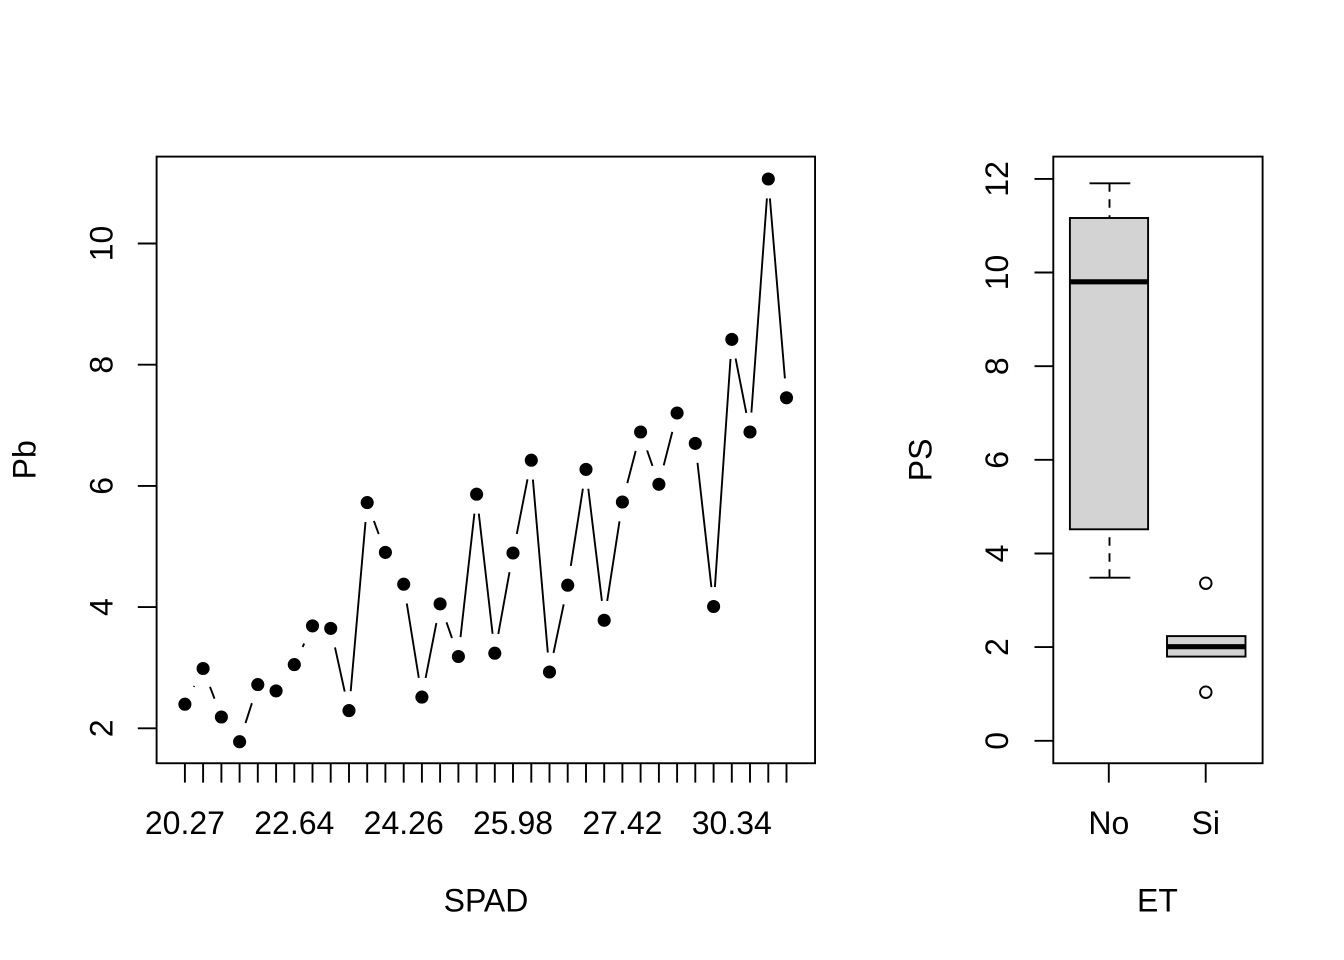  What do you see at coordinates (1157, 900) in the screenshot?
I see `svg-text: ET` at bounding box center [1157, 900].